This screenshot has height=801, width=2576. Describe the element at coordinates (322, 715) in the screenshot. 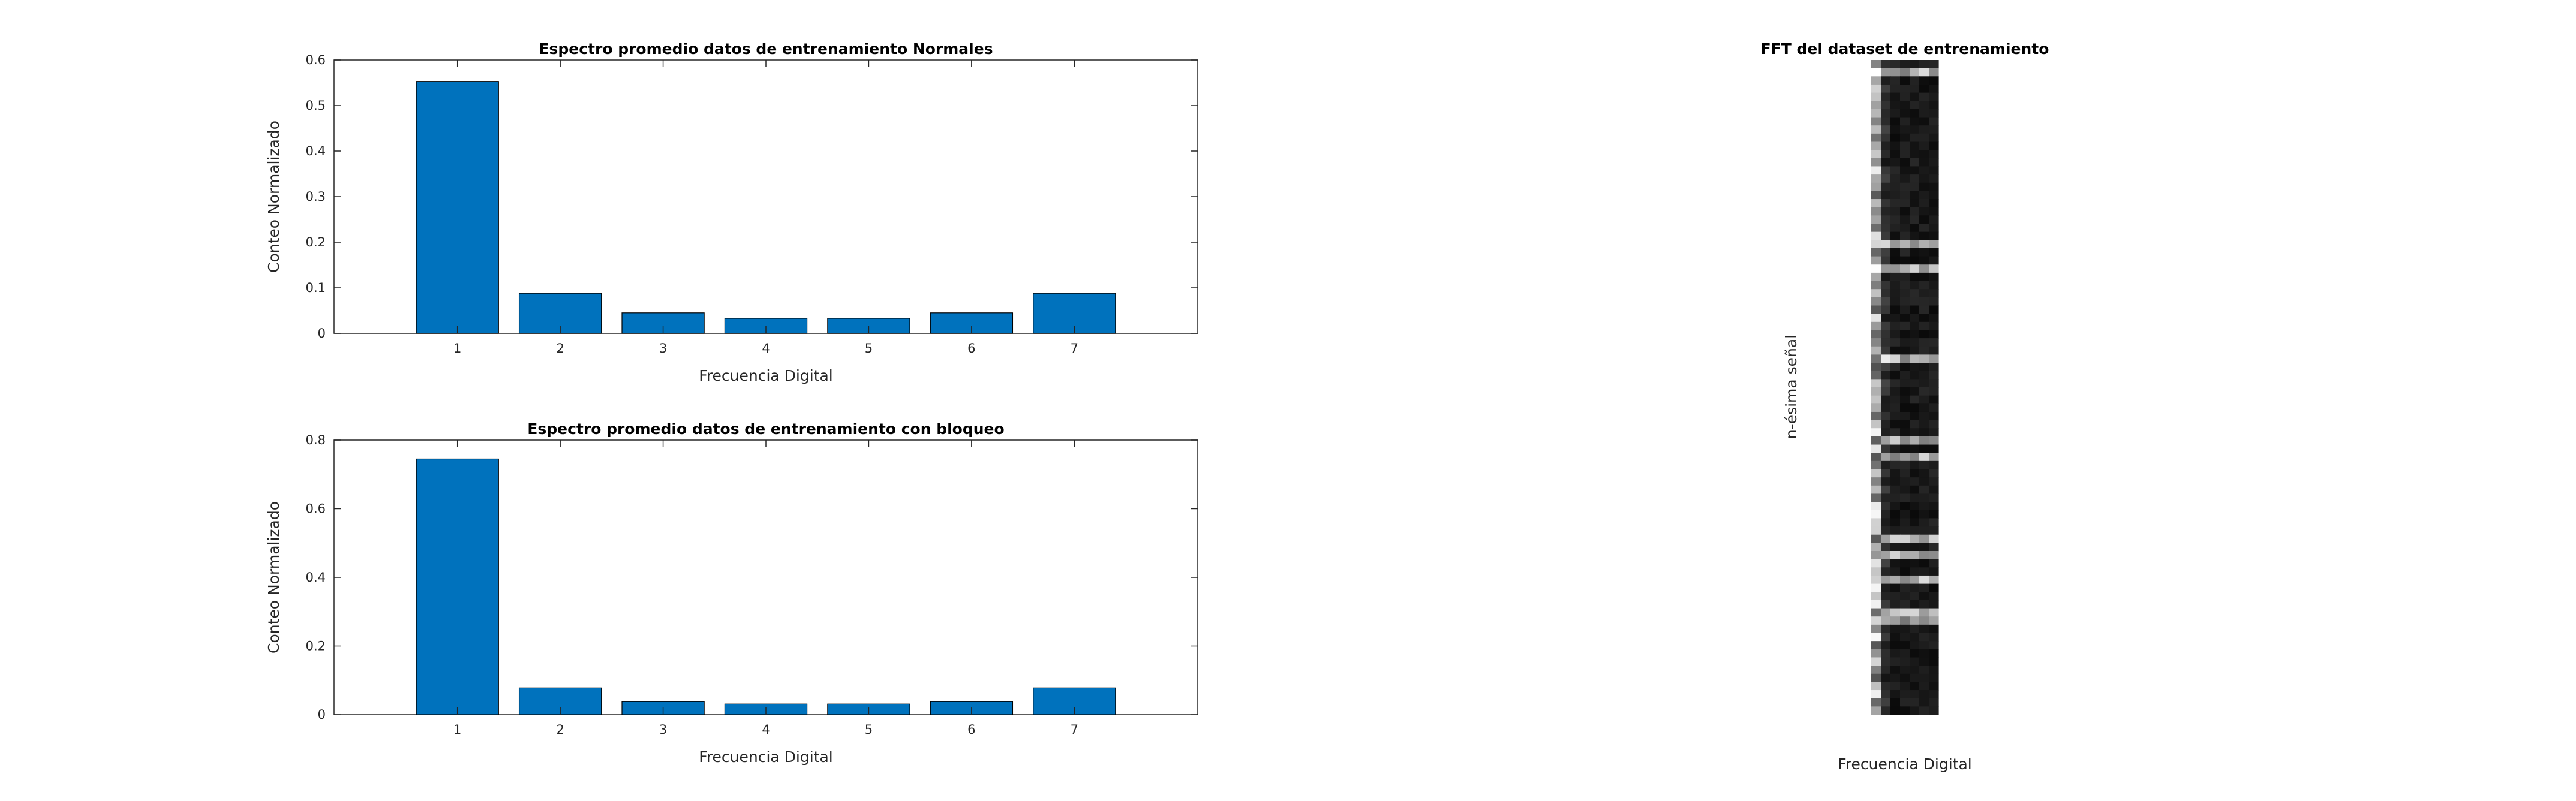

I see `y-tick-label-bloqueo-0: 0` at that location.